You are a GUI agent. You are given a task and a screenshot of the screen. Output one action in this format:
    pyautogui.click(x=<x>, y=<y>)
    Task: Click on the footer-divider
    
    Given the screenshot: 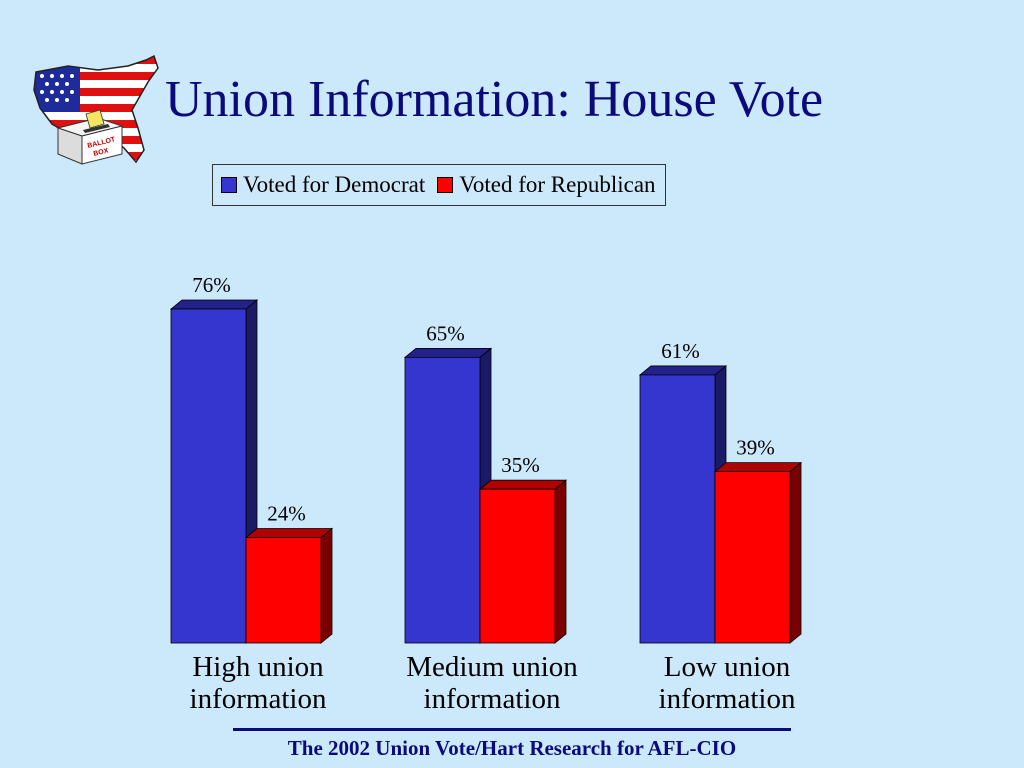 What is the action you would take?
    pyautogui.click(x=512, y=729)
    